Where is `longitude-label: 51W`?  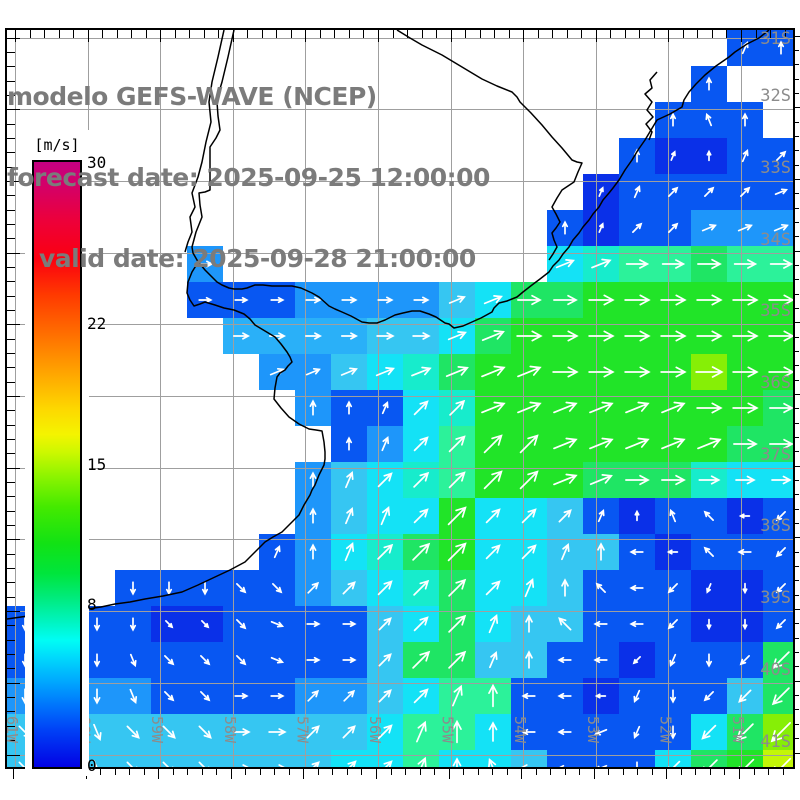
longitude-label: 51W is located at coordinates (738, 730).